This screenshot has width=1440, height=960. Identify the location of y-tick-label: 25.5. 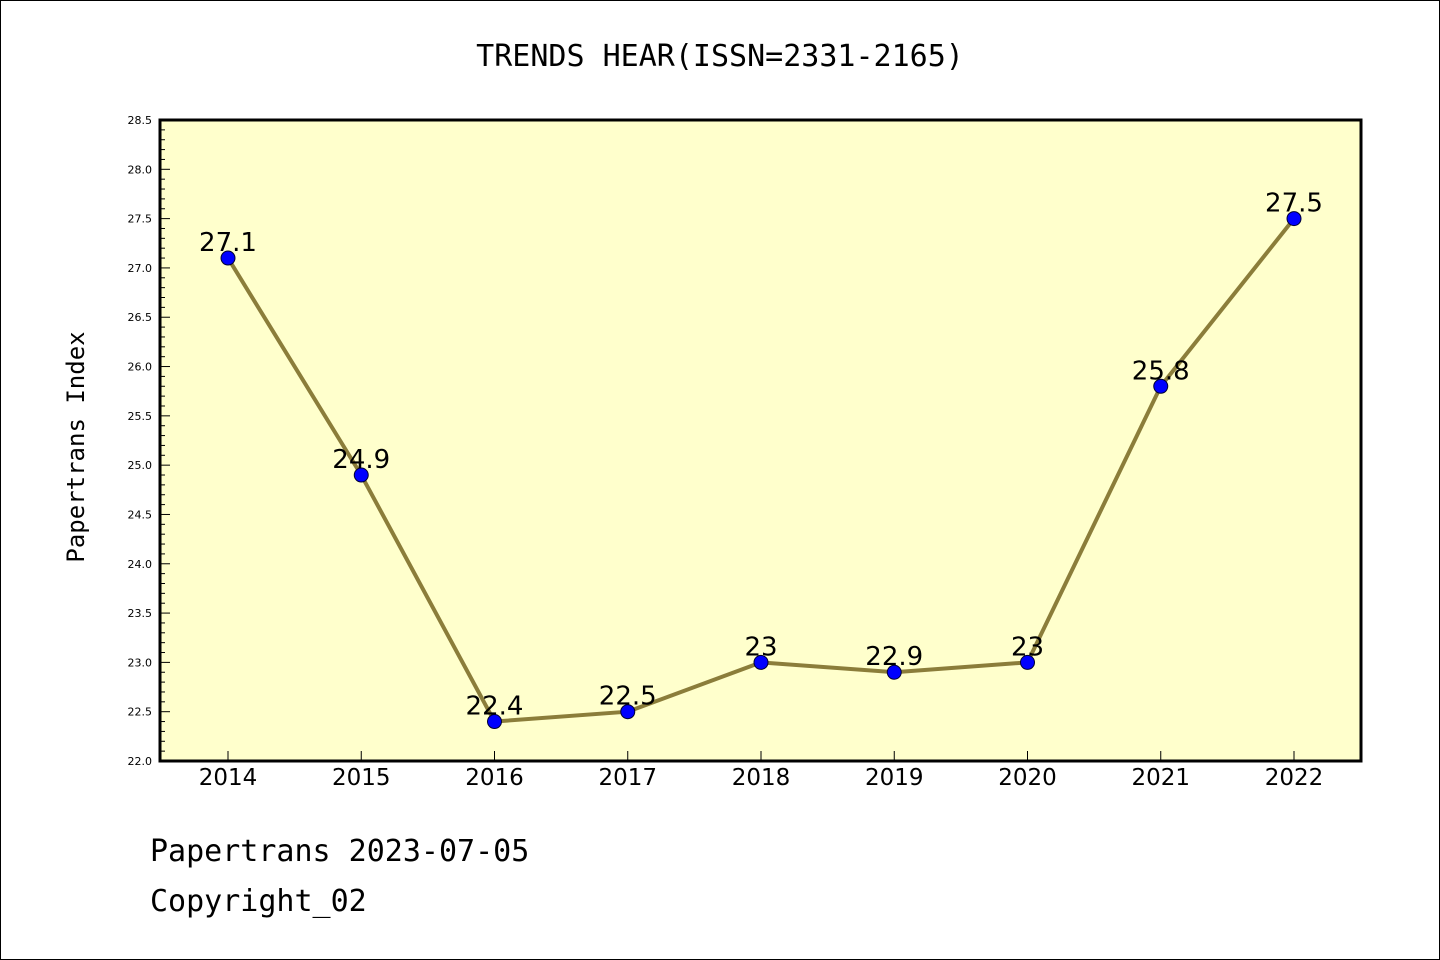
(140, 416).